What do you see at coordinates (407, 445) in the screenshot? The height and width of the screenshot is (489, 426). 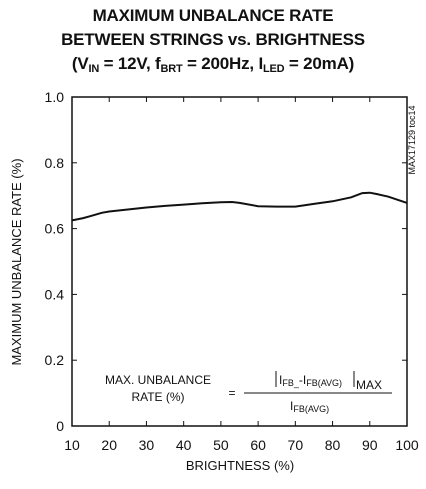 I see `x-tick-label: 100` at bounding box center [407, 445].